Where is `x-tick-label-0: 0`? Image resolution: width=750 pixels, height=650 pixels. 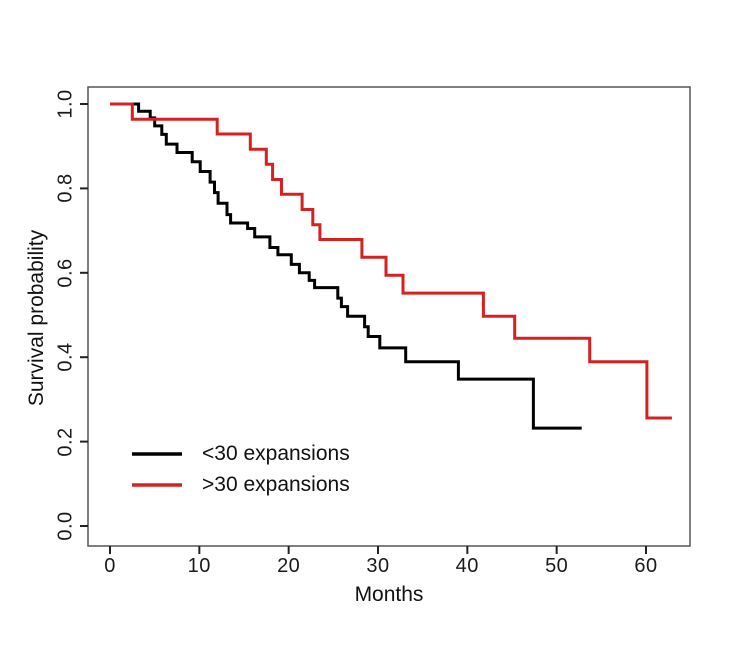 x-tick-label-0: 0 is located at coordinates (110, 566).